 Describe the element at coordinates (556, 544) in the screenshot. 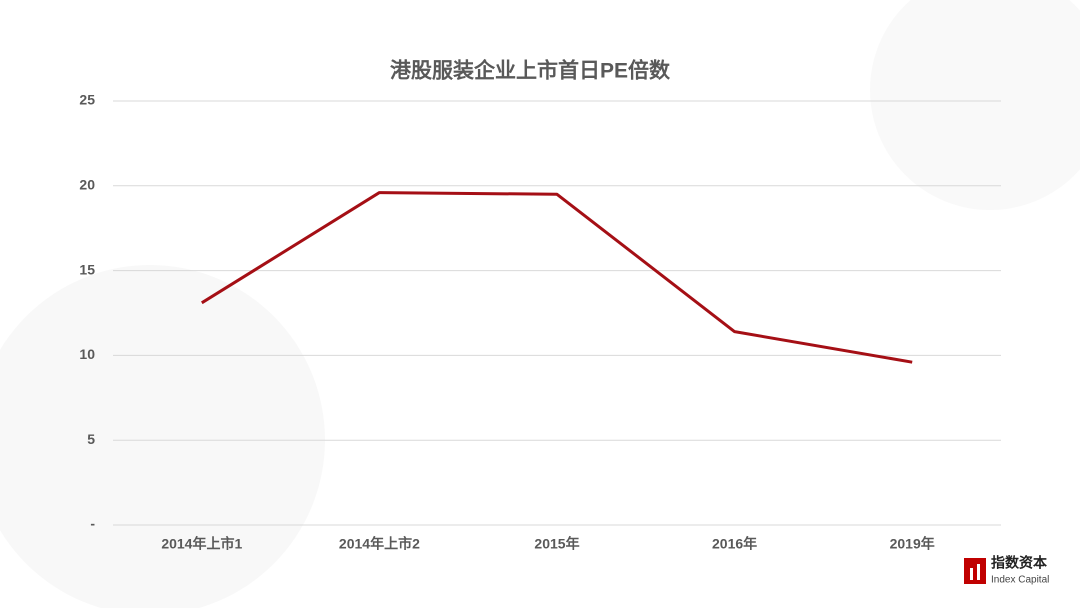

I see `x-tick-label: 2015年` at that location.